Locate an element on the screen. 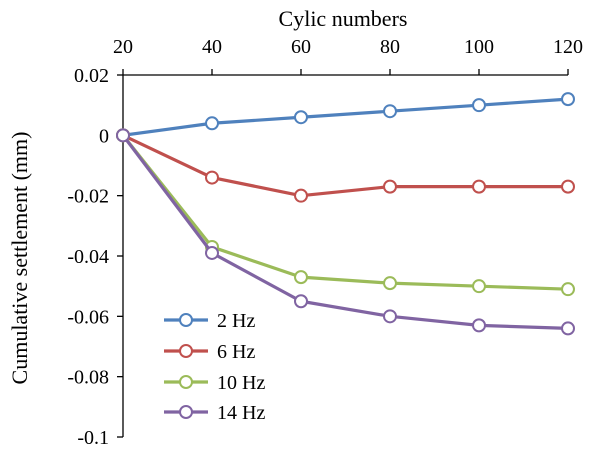  series-6hz is located at coordinates (345, 165).